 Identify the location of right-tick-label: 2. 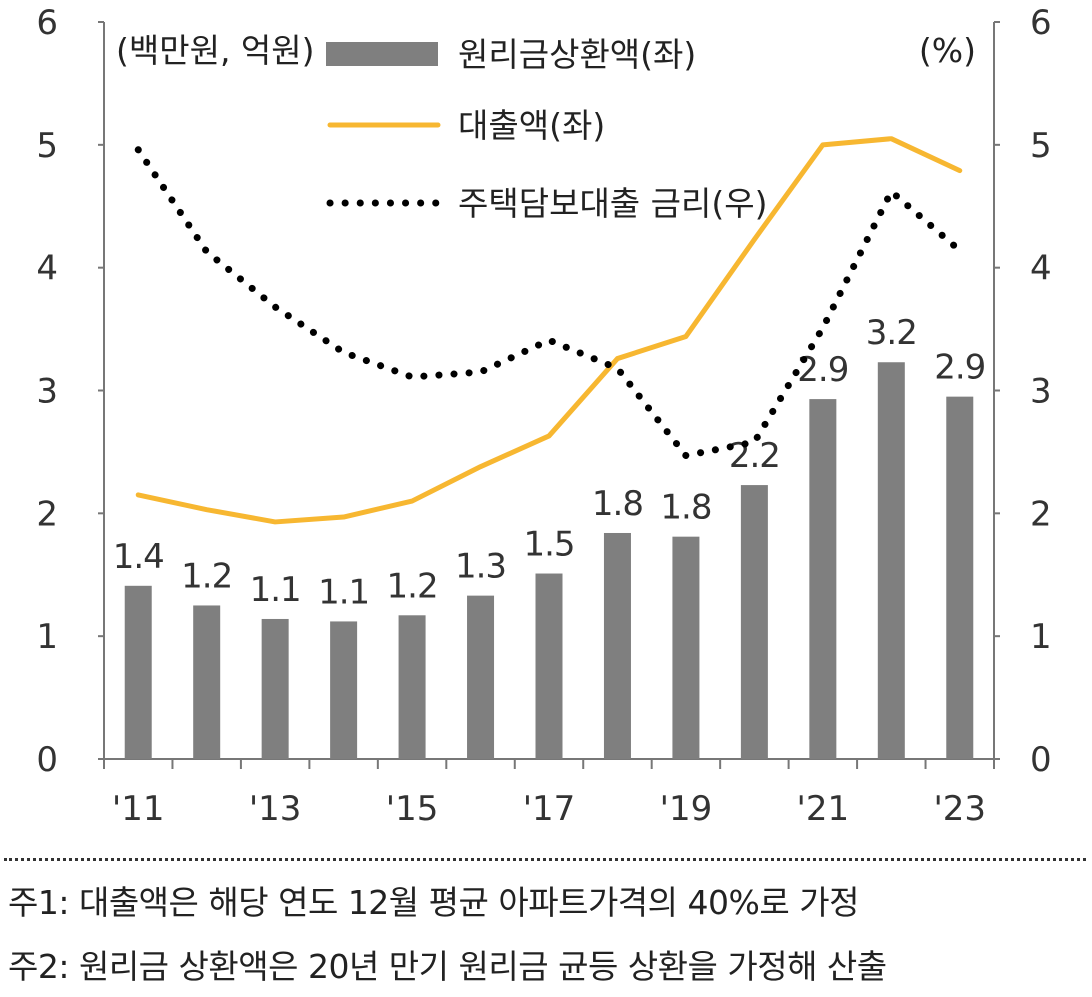
(1041, 514).